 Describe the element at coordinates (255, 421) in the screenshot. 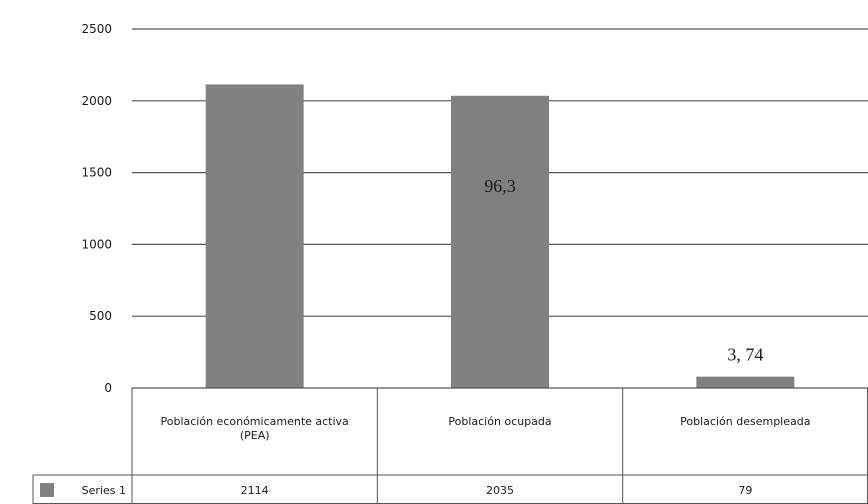

I see `category-label: Población económicamente activa` at that location.